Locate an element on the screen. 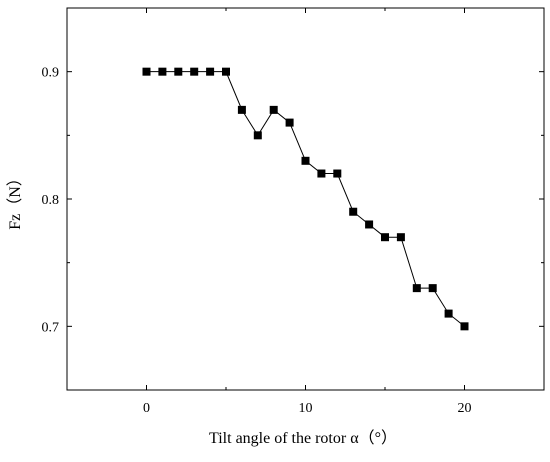  y-tick-label: 0.8 is located at coordinates (51, 200).